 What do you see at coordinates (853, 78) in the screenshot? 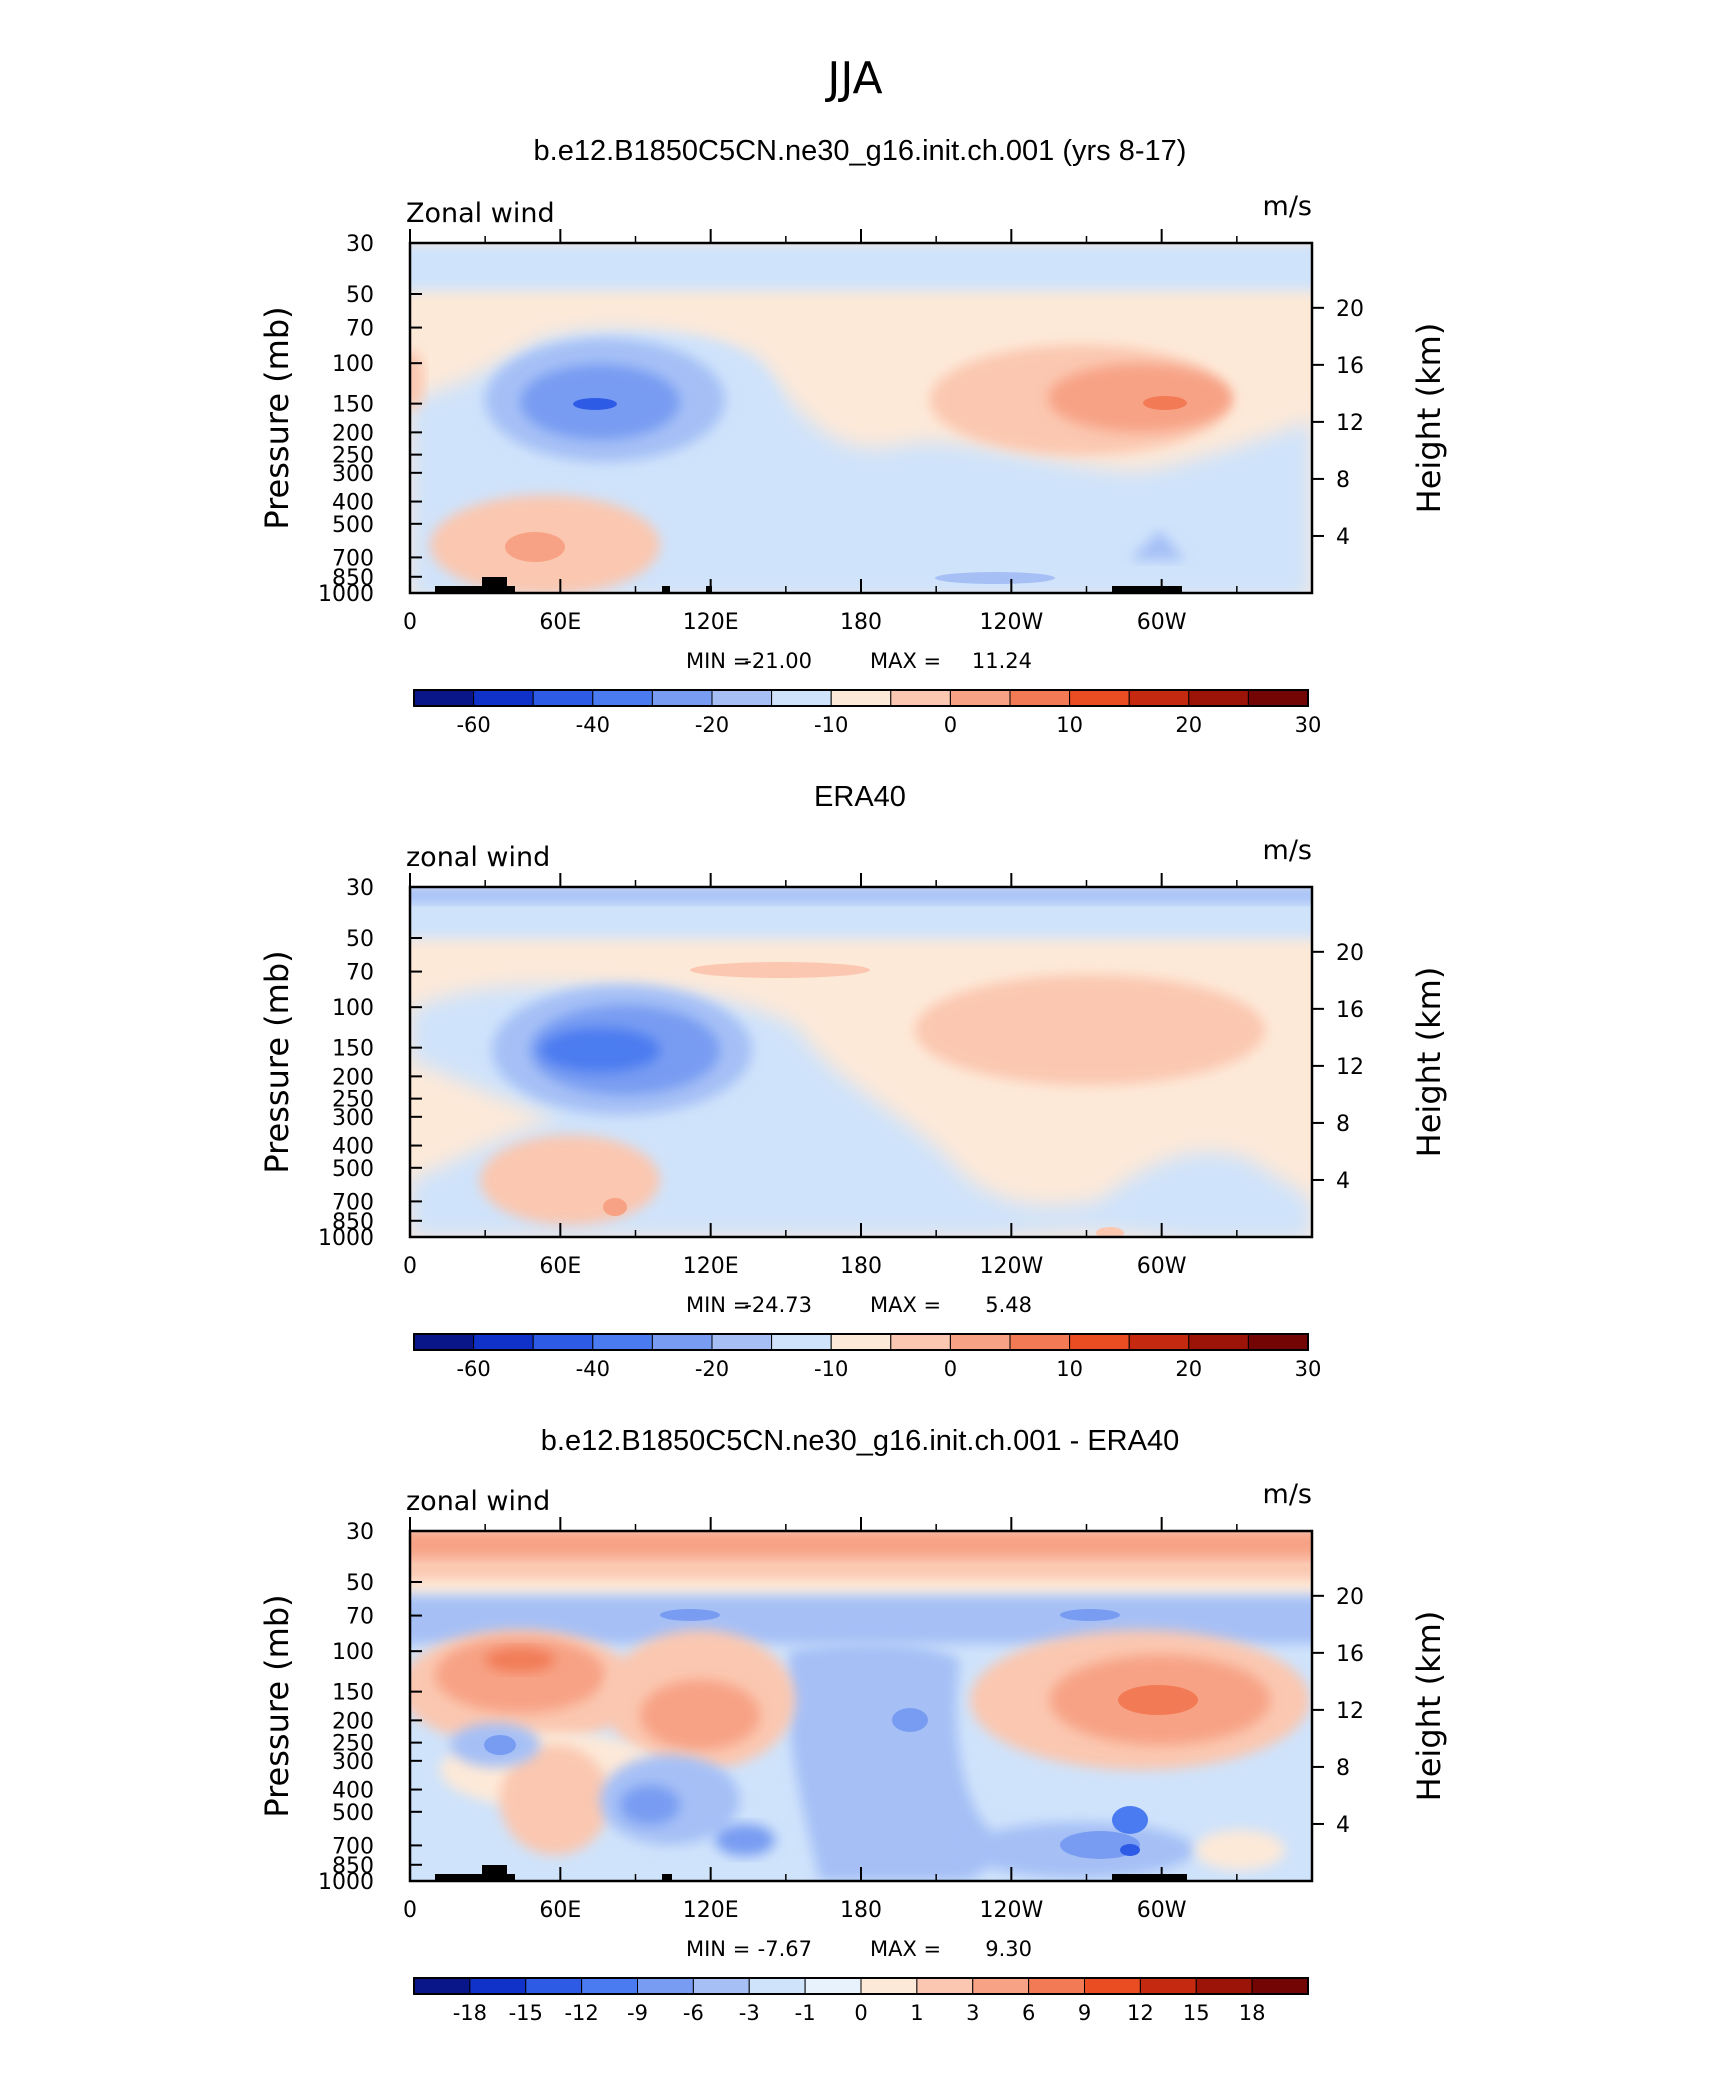
I see `figure-title: JJA` at bounding box center [853, 78].